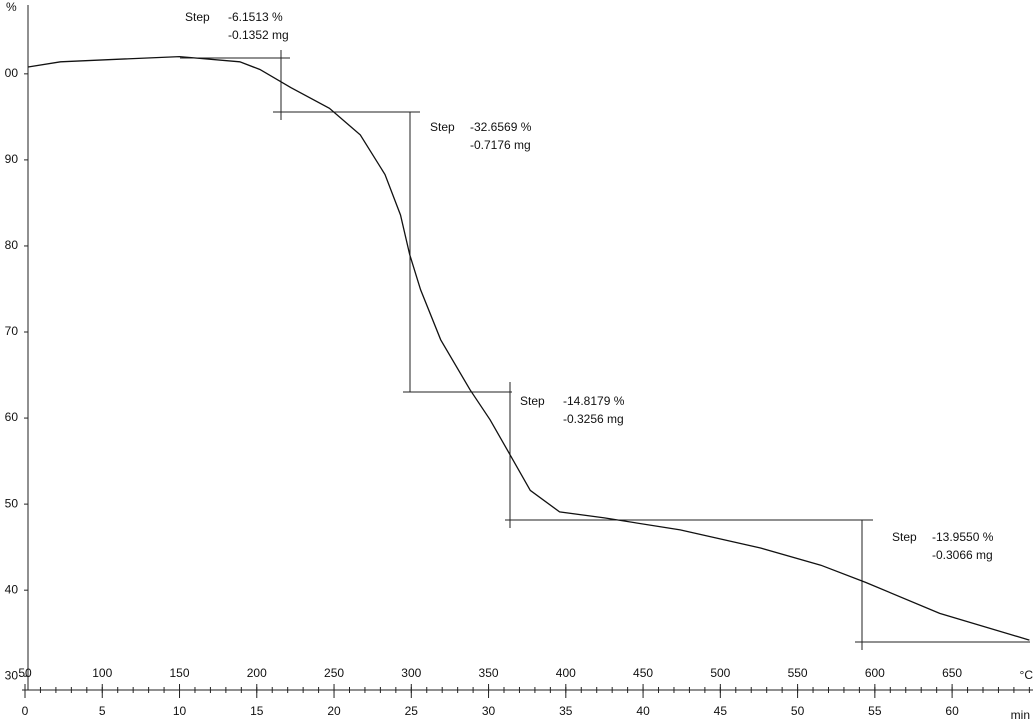  What do you see at coordinates (412, 711) in the screenshot?
I see `x-tick-label: 25` at bounding box center [412, 711].